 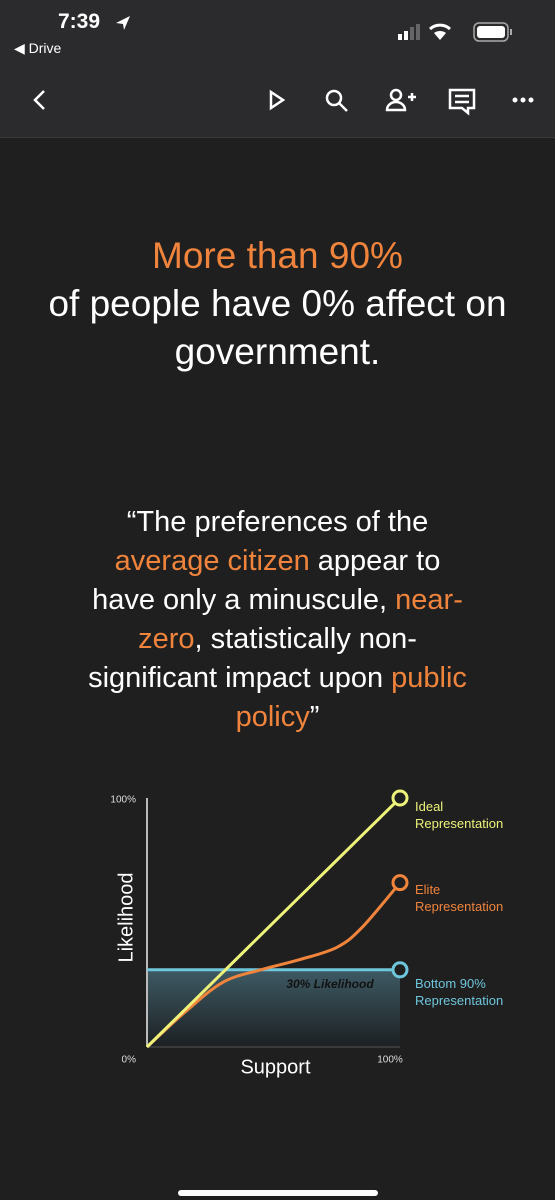 I want to click on headline-text: of people have 0% affect on government., so click(x=277, y=327).